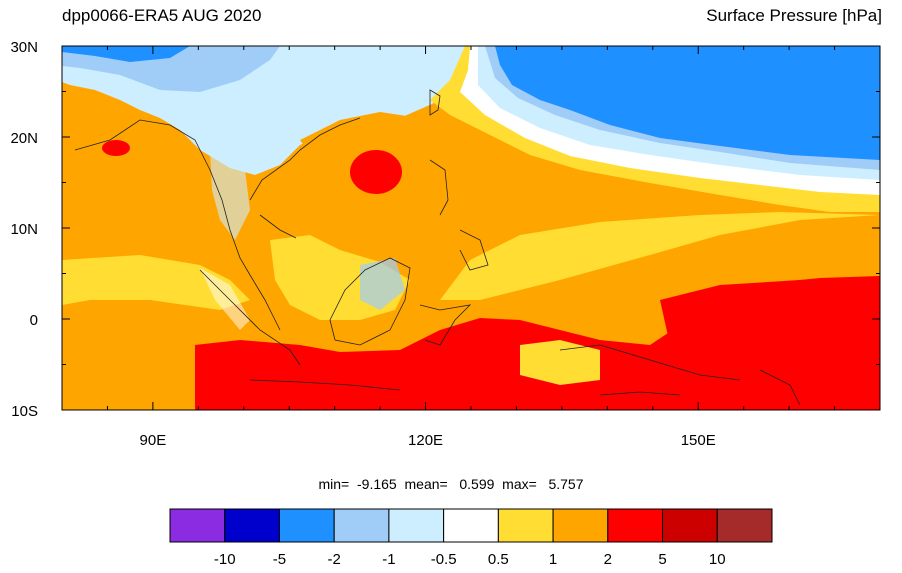  I want to click on colorbar-label: 0.5, so click(498, 559).